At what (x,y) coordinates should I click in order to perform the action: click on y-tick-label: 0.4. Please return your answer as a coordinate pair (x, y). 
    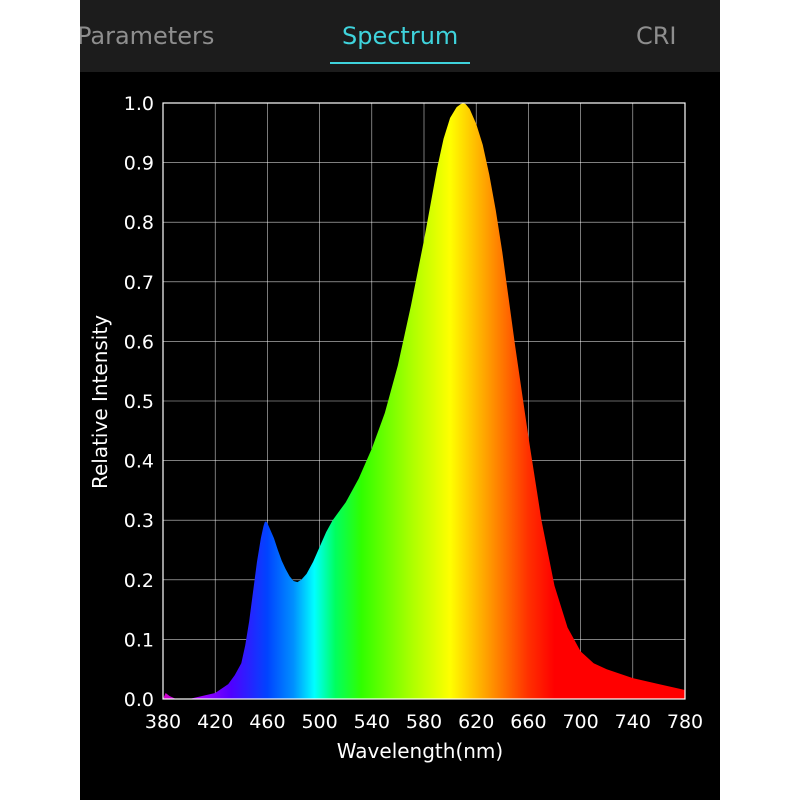
    Looking at the image, I should click on (139, 462).